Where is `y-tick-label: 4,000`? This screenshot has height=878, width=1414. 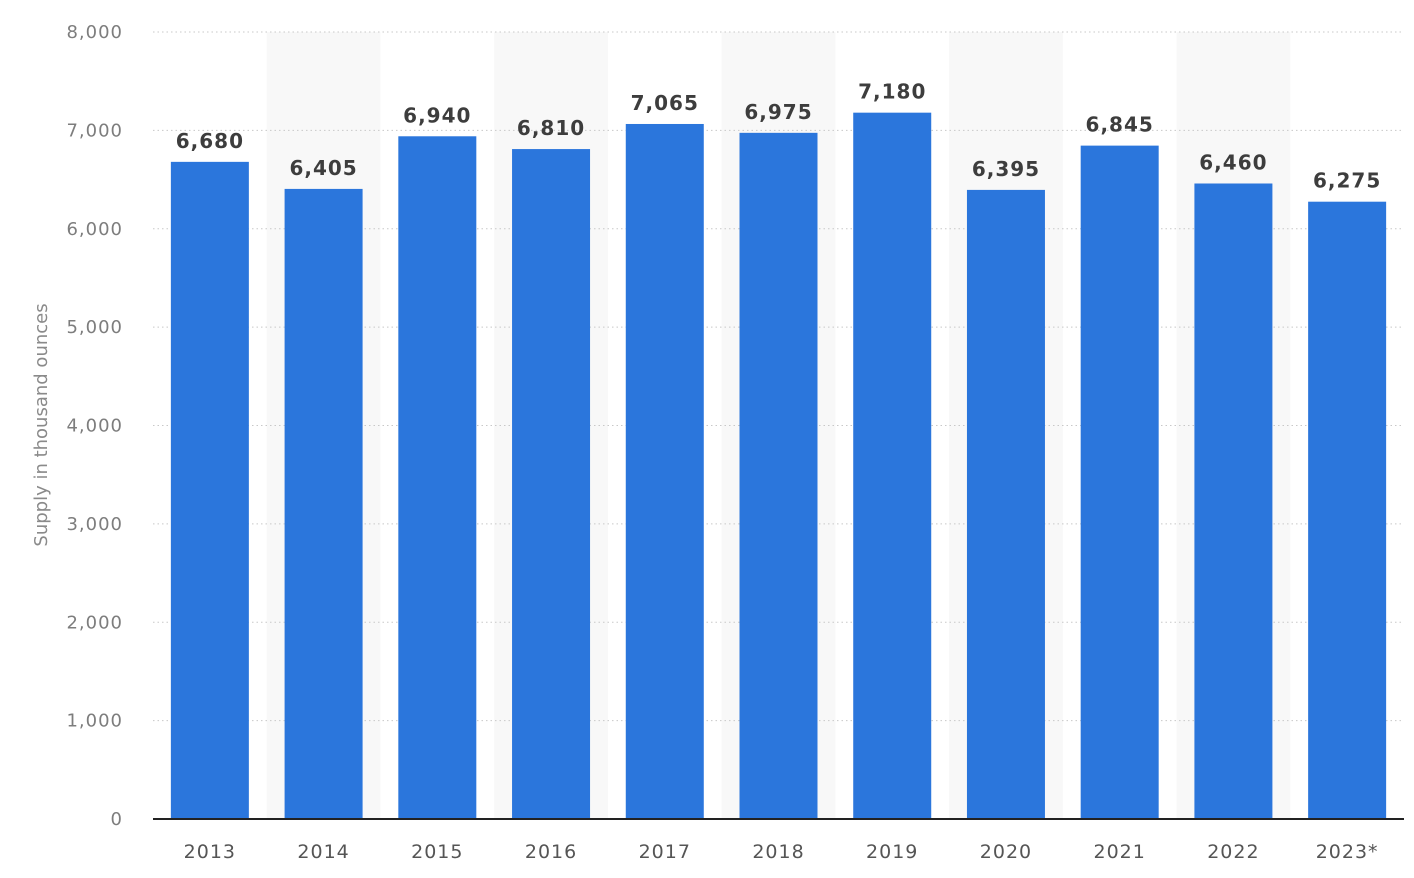 y-tick-label: 4,000 is located at coordinates (94, 426).